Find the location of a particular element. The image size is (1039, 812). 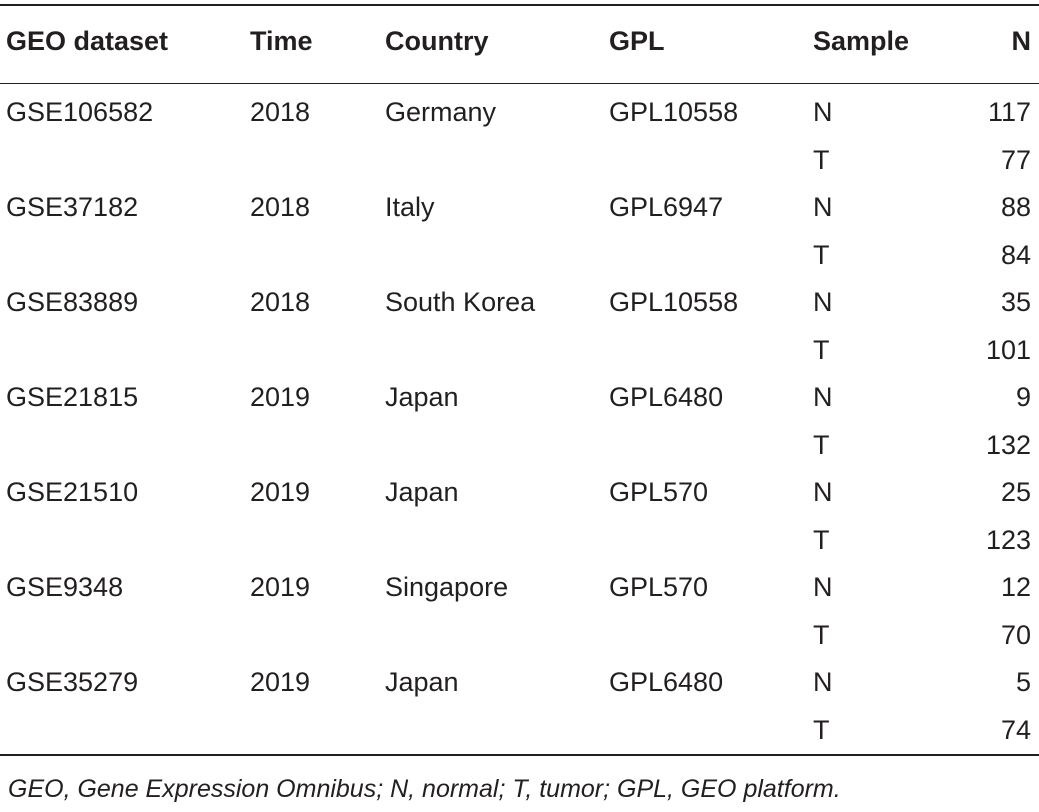

header-time: Time is located at coordinates (281, 41).